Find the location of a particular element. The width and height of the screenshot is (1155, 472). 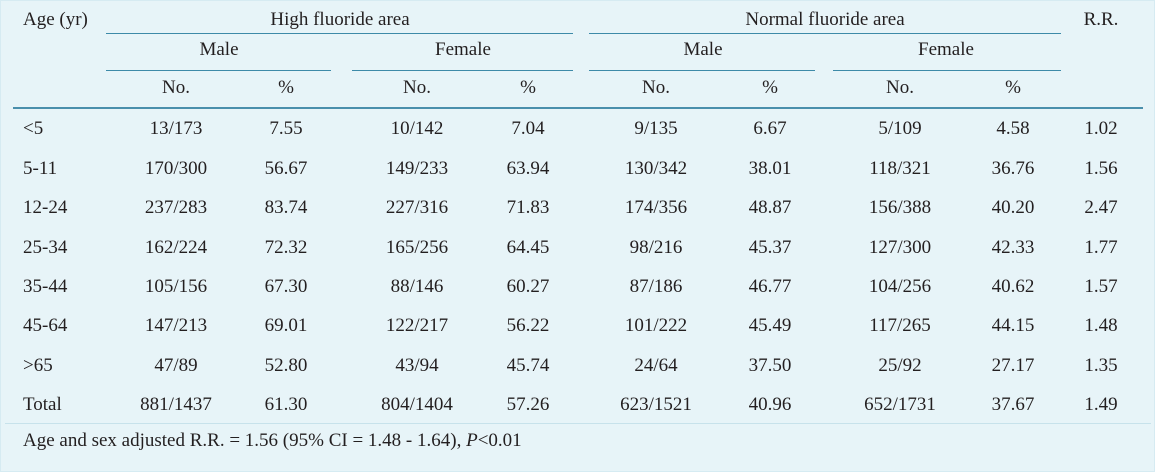

cell-hm-pct: 69.01 is located at coordinates (286, 325).